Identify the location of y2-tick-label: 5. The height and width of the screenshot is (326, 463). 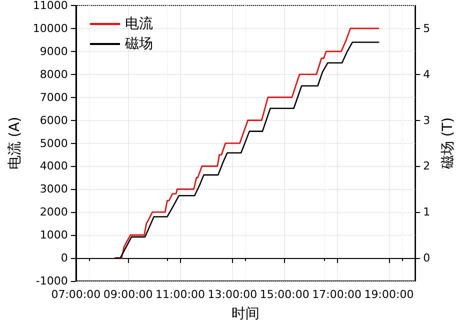
(426, 28).